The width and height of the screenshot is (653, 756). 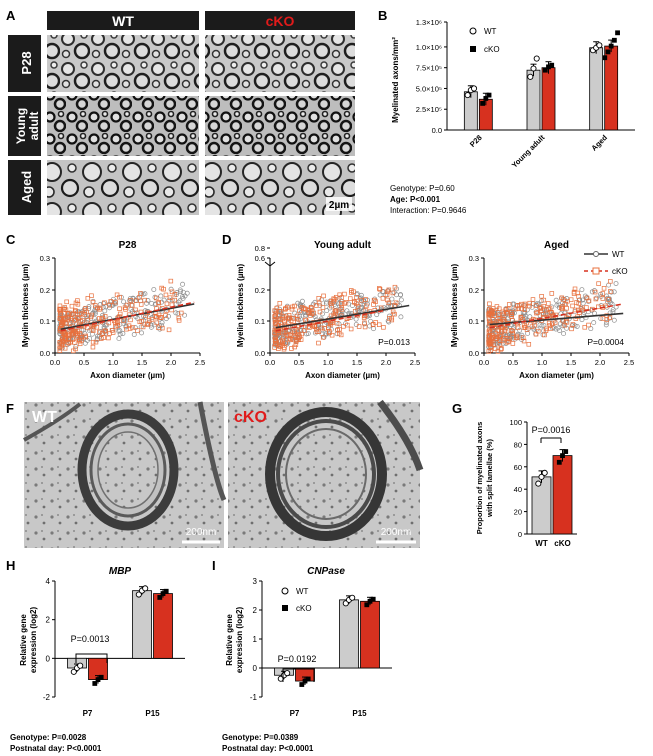 What do you see at coordinates (255, 639) in the screenshot?
I see `y-tick-label: 1` at bounding box center [255, 639].